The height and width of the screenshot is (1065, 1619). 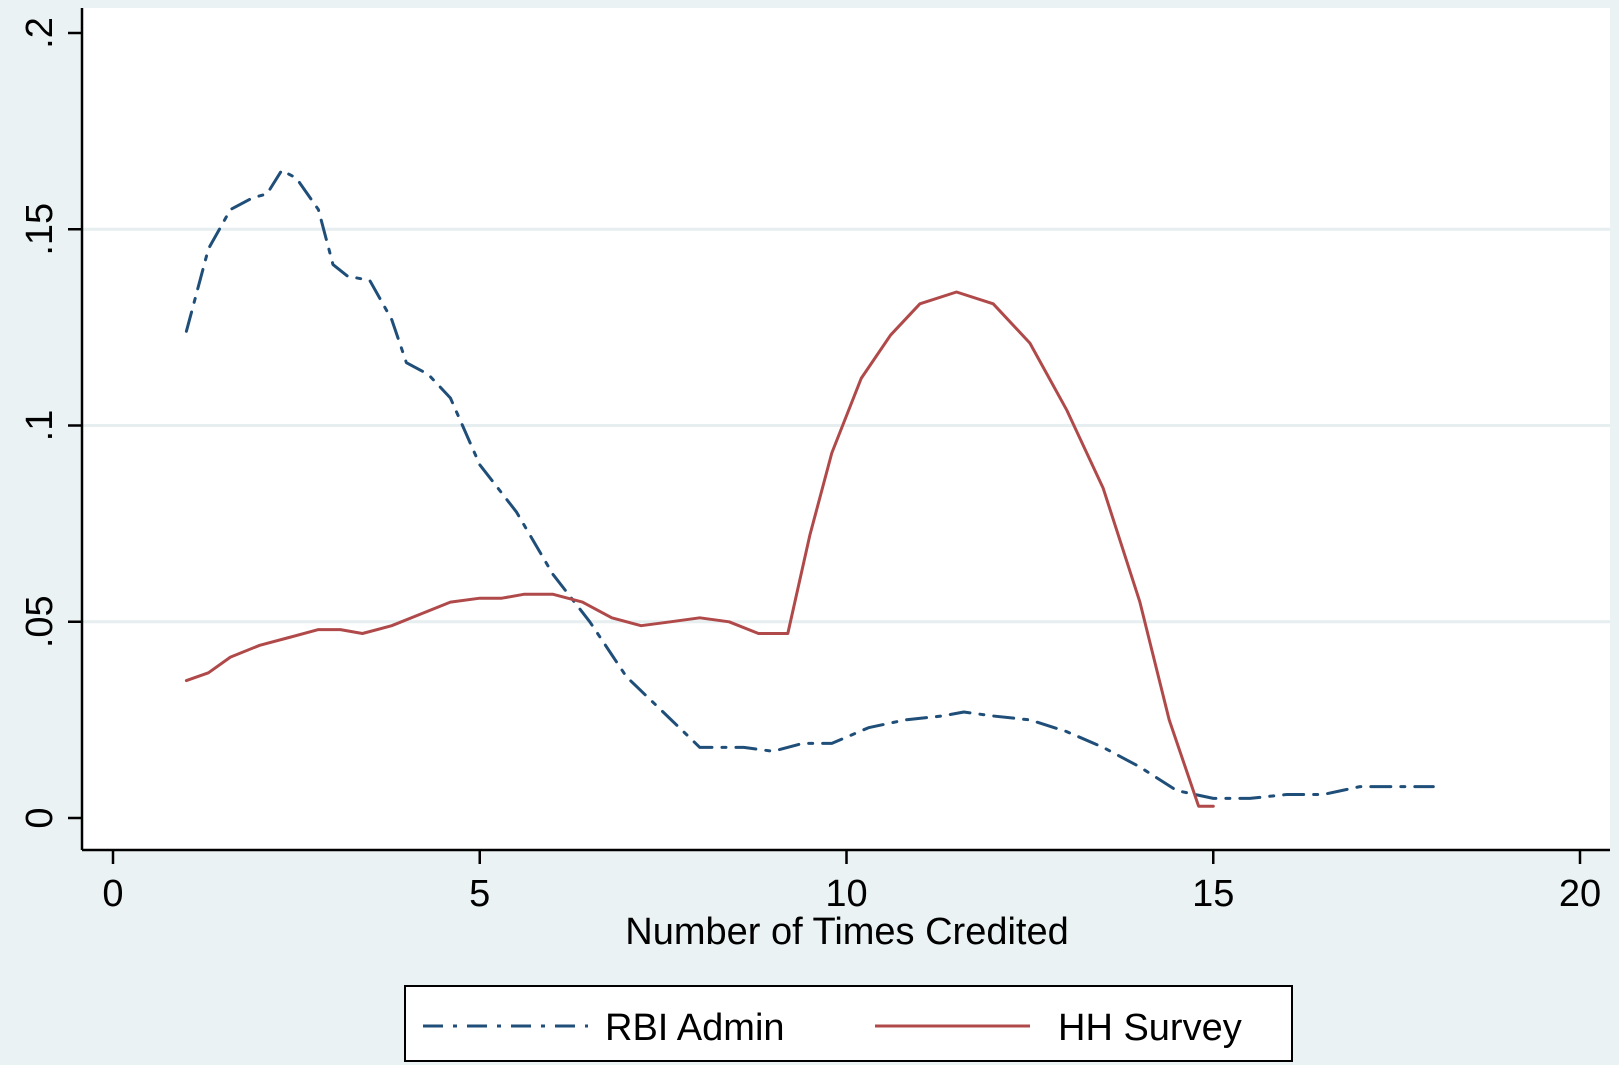 I want to click on legend: RBI Admin HH Survey, so click(x=848, y=1023).